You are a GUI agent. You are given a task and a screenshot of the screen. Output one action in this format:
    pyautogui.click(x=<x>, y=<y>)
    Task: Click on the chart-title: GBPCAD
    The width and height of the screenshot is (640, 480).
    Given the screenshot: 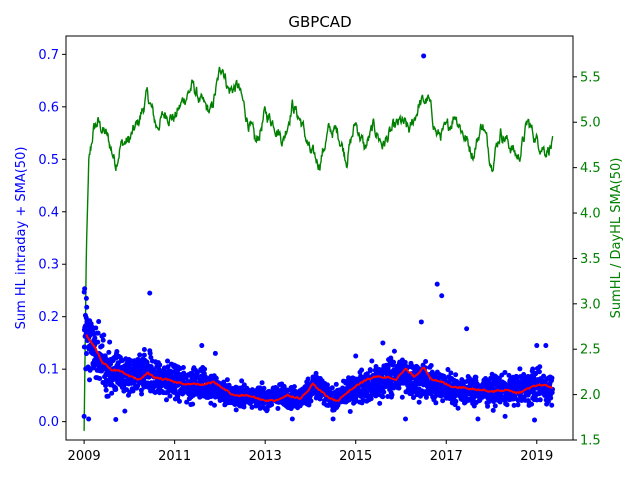 What is the action you would take?
    pyautogui.click(x=319, y=22)
    